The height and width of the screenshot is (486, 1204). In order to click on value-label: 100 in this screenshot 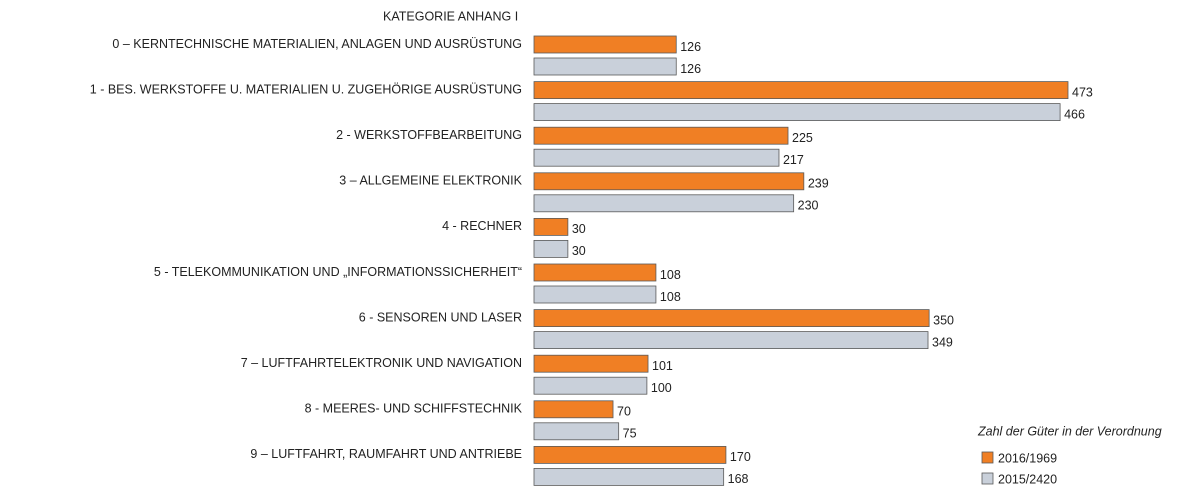, I will do `click(661, 388)`.